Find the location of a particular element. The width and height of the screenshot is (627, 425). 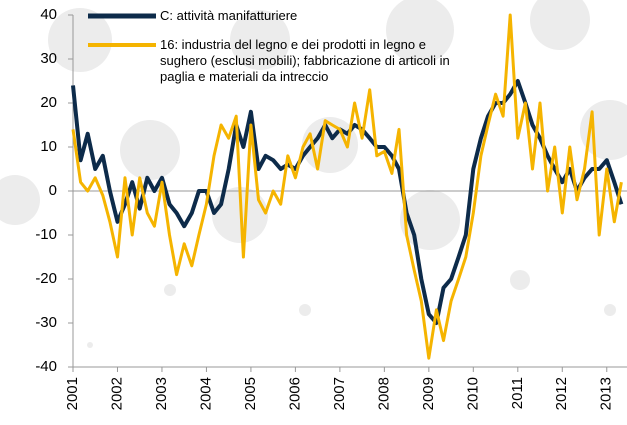

x-tick-label: 2003 is located at coordinates (161, 393).